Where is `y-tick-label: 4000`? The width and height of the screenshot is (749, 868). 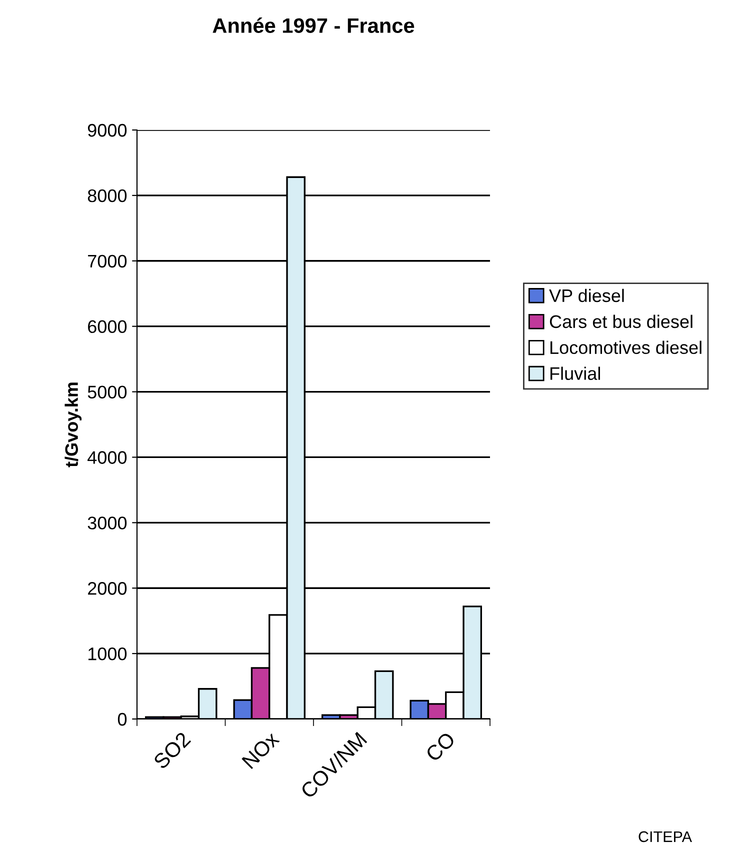
y-tick-label: 4000 is located at coordinates (107, 457).